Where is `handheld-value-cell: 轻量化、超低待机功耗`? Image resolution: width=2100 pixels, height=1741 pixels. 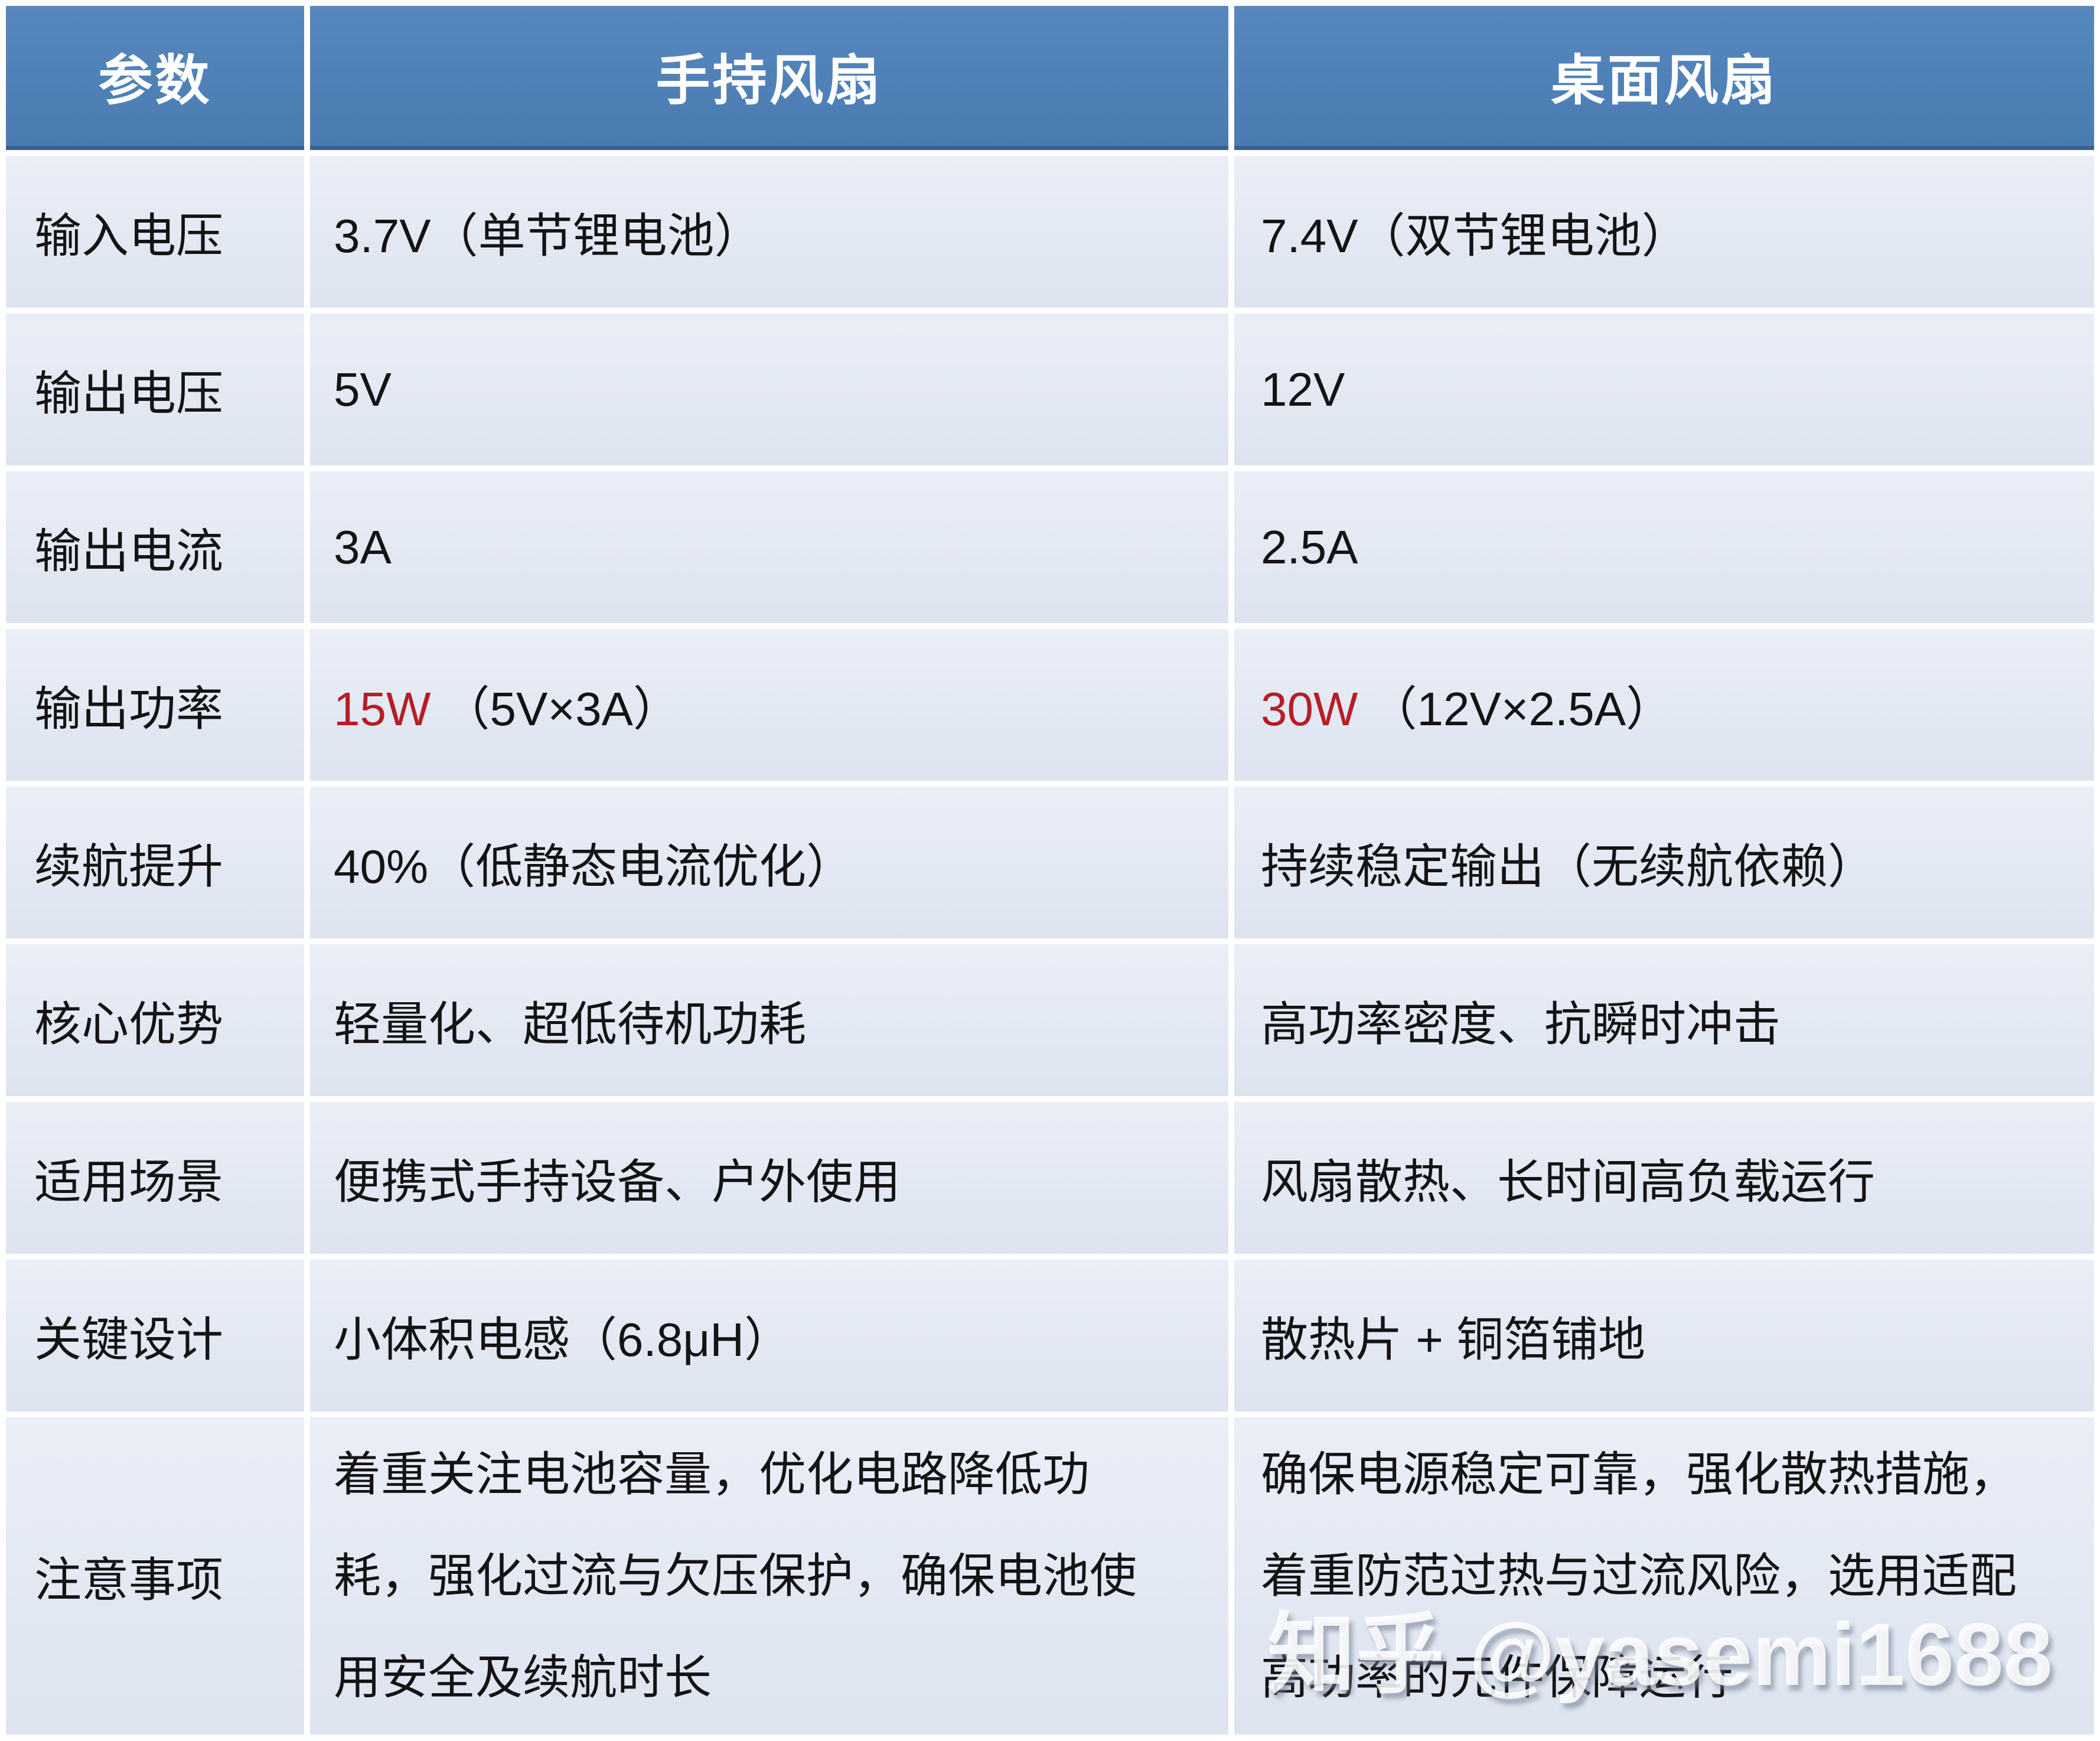 handheld-value-cell: 轻量化、超低待机功耗 is located at coordinates (769, 1020).